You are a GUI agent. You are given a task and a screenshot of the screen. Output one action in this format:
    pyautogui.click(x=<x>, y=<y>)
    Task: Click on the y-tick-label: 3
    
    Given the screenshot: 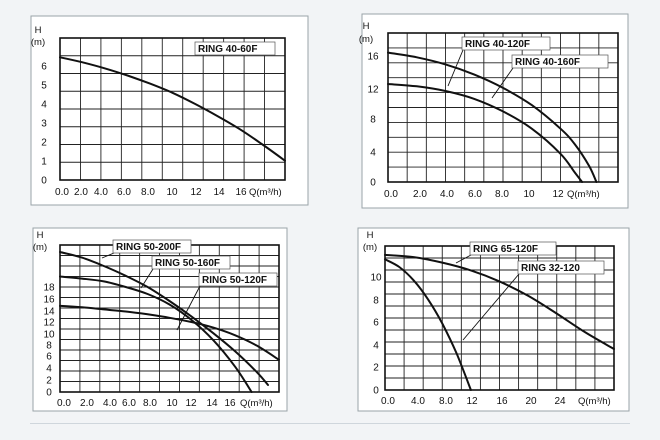 What is the action you would take?
    pyautogui.click(x=44, y=124)
    